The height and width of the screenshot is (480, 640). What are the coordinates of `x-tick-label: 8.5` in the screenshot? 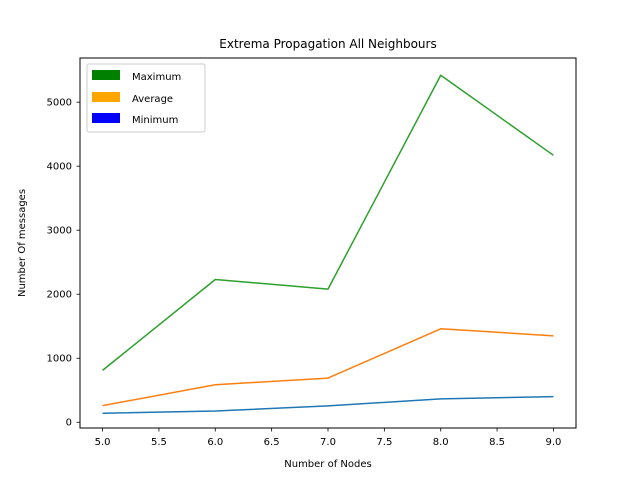 It's located at (497, 442).